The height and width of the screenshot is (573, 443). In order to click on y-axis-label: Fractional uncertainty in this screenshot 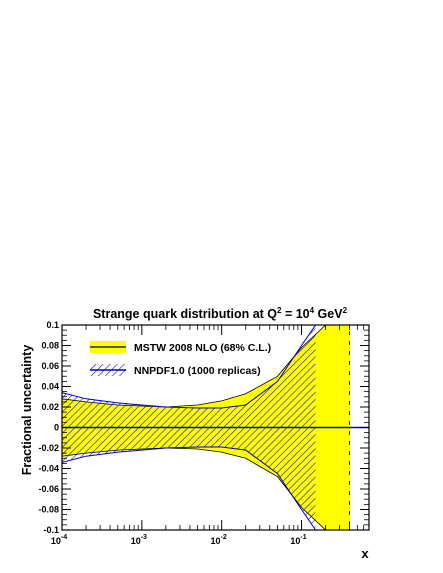, I will do `click(27, 410)`.